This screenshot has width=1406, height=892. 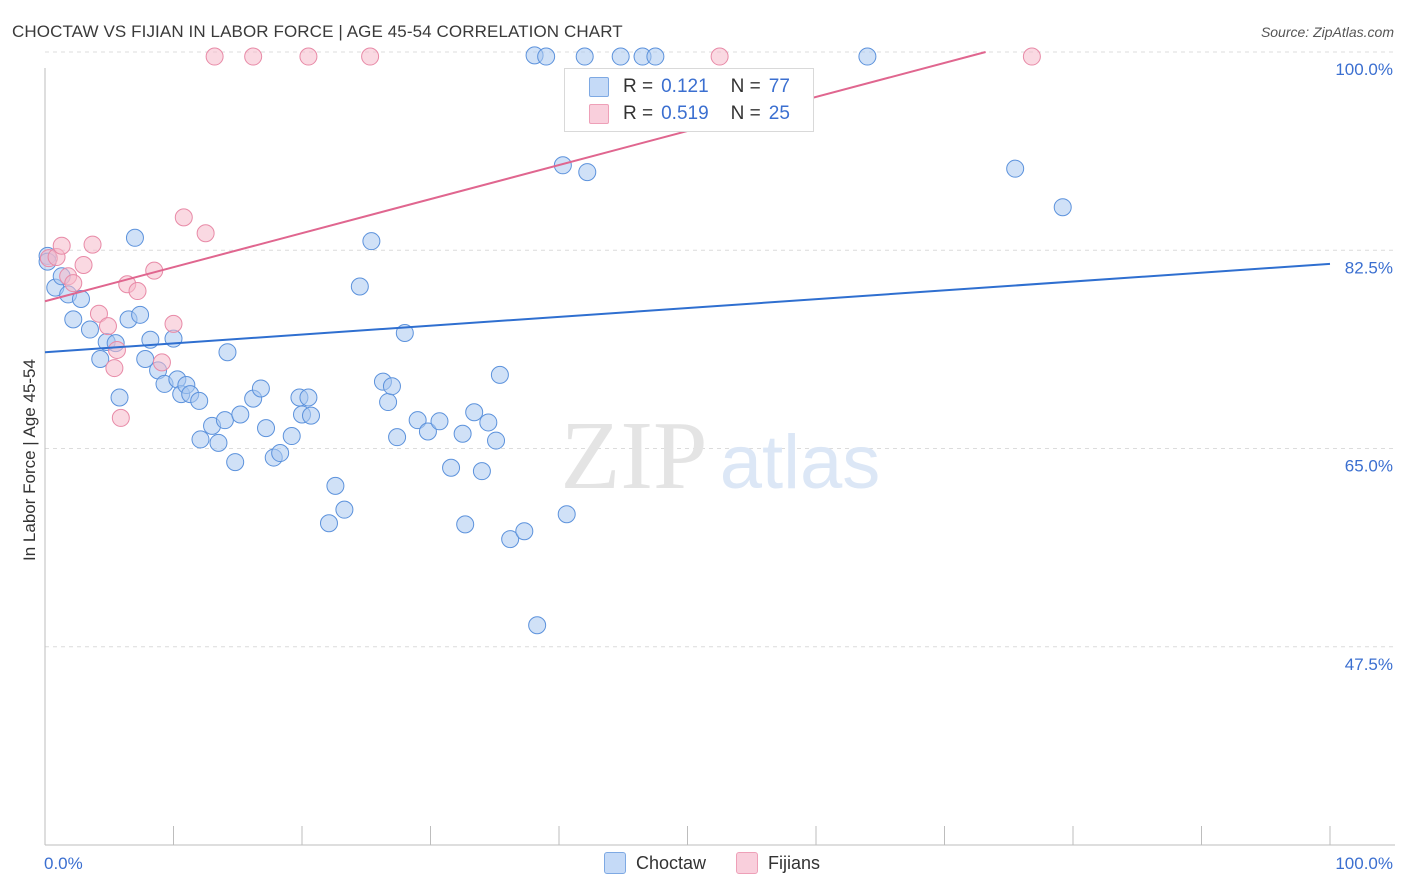 I want to click on watermark-atlas: atlas, so click(x=800, y=462).